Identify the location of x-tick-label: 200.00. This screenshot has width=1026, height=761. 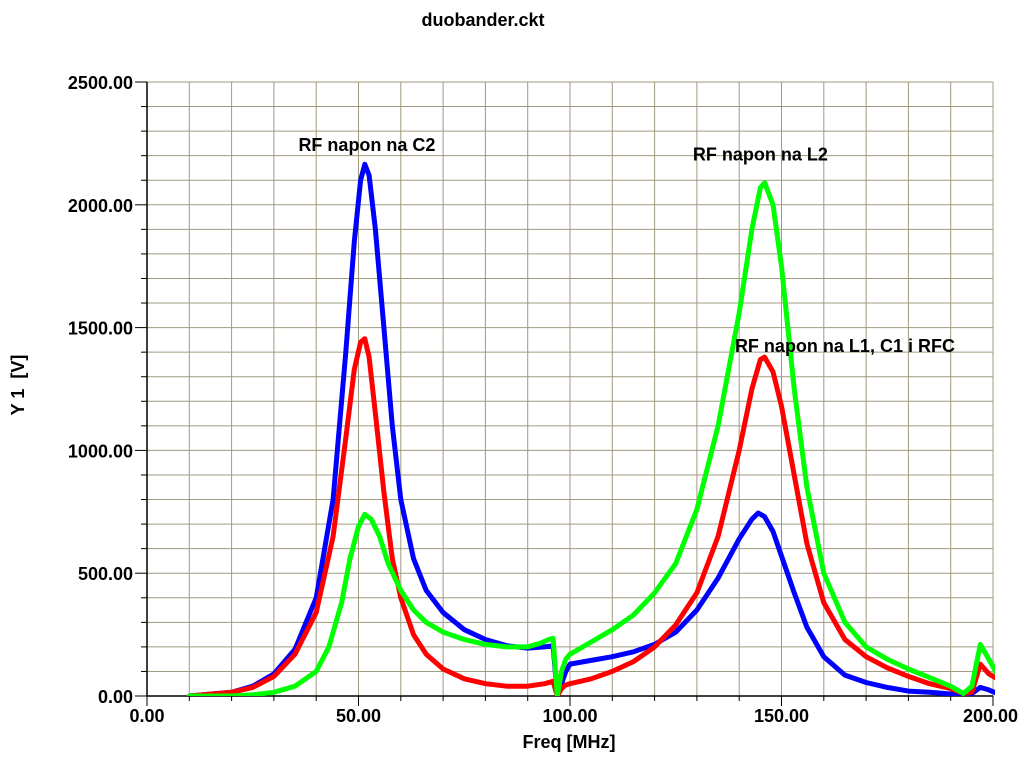
(990, 716).